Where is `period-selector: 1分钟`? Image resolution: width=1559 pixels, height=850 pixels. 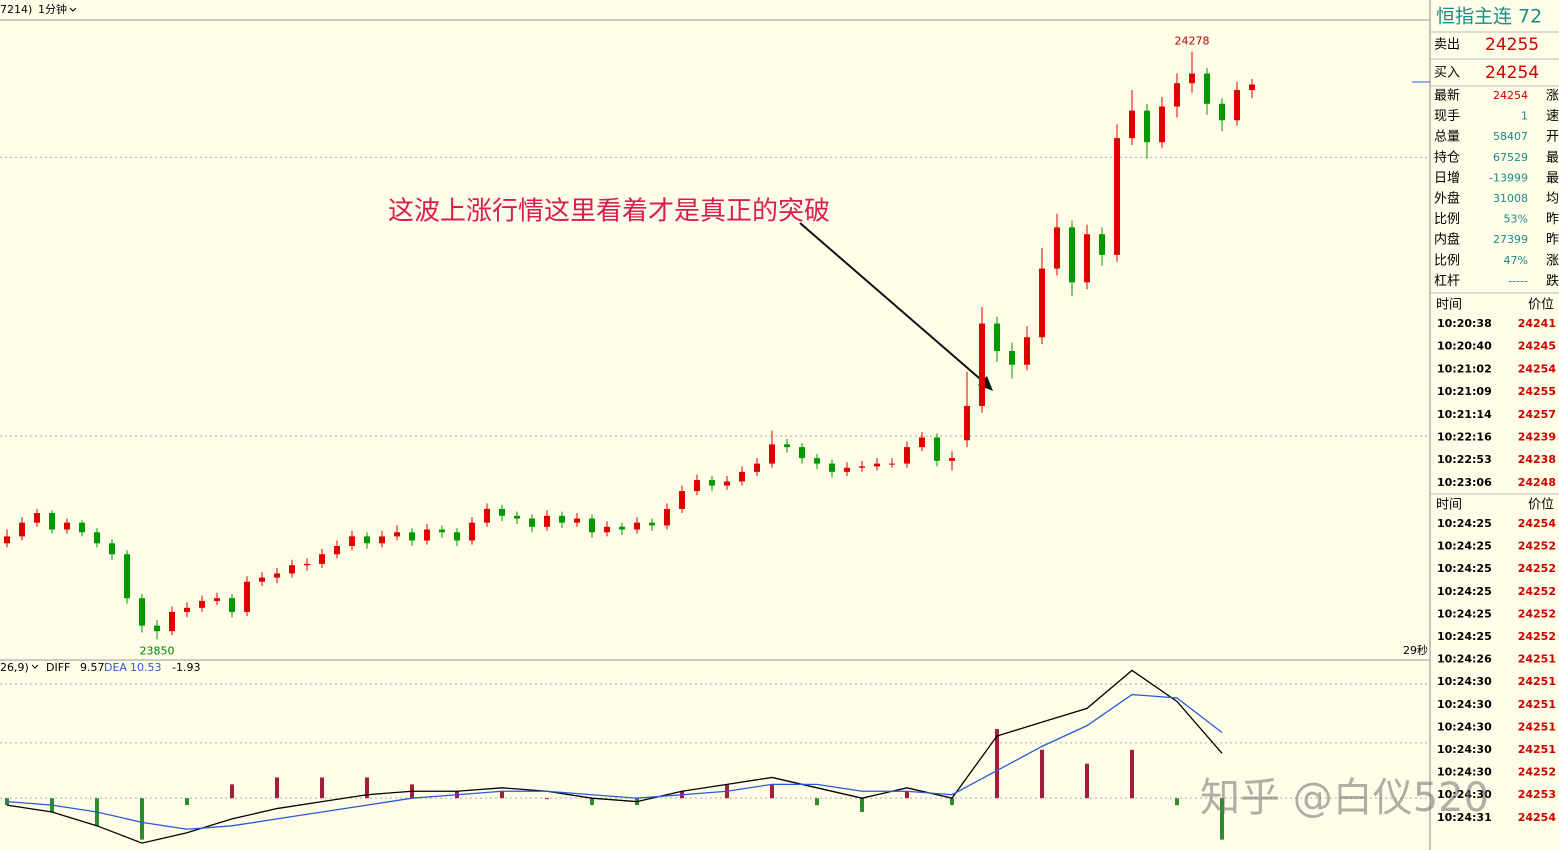 period-selector: 1分钟 is located at coordinates (52, 9).